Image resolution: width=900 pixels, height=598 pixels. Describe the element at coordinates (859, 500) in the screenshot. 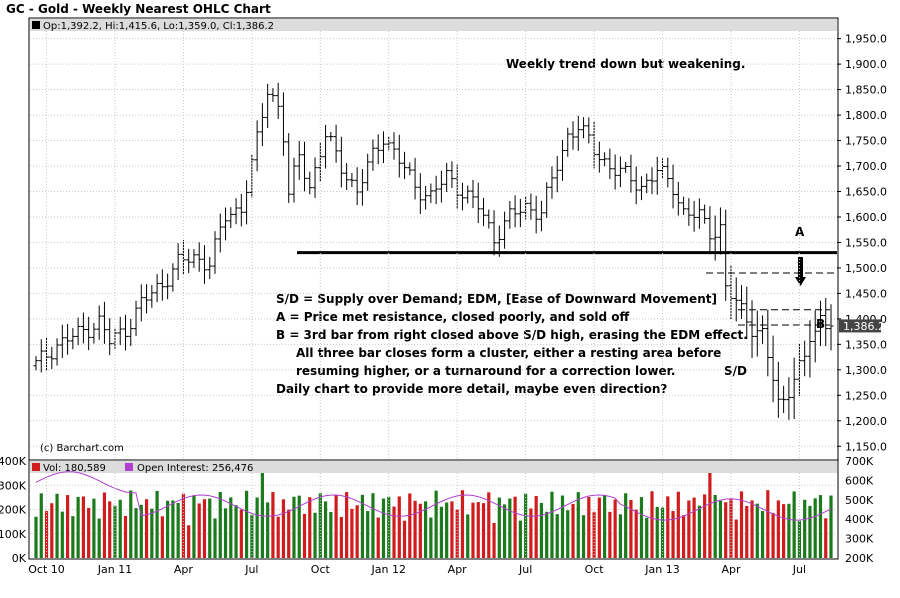

I see `oi-tick-label: 500K` at that location.